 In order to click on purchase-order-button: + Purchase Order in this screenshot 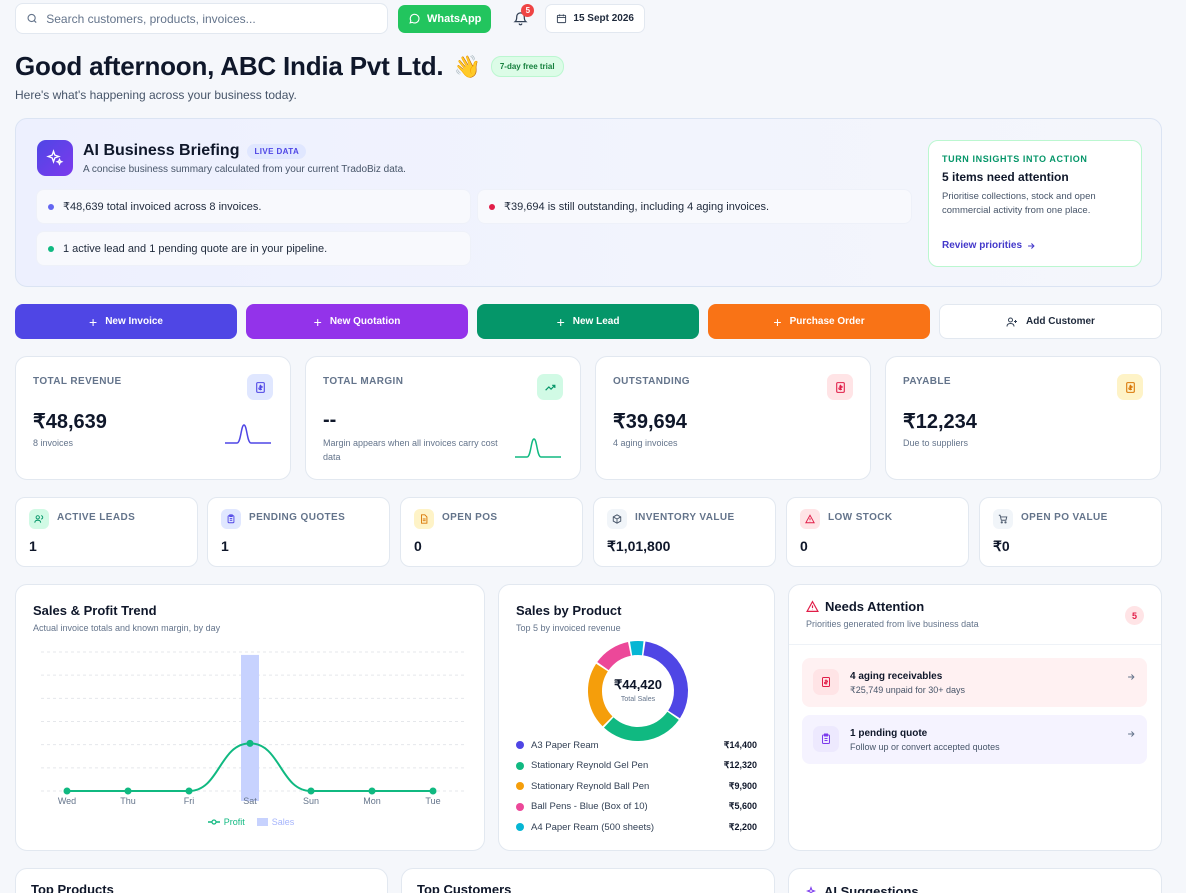, I will do `click(819, 321)`.